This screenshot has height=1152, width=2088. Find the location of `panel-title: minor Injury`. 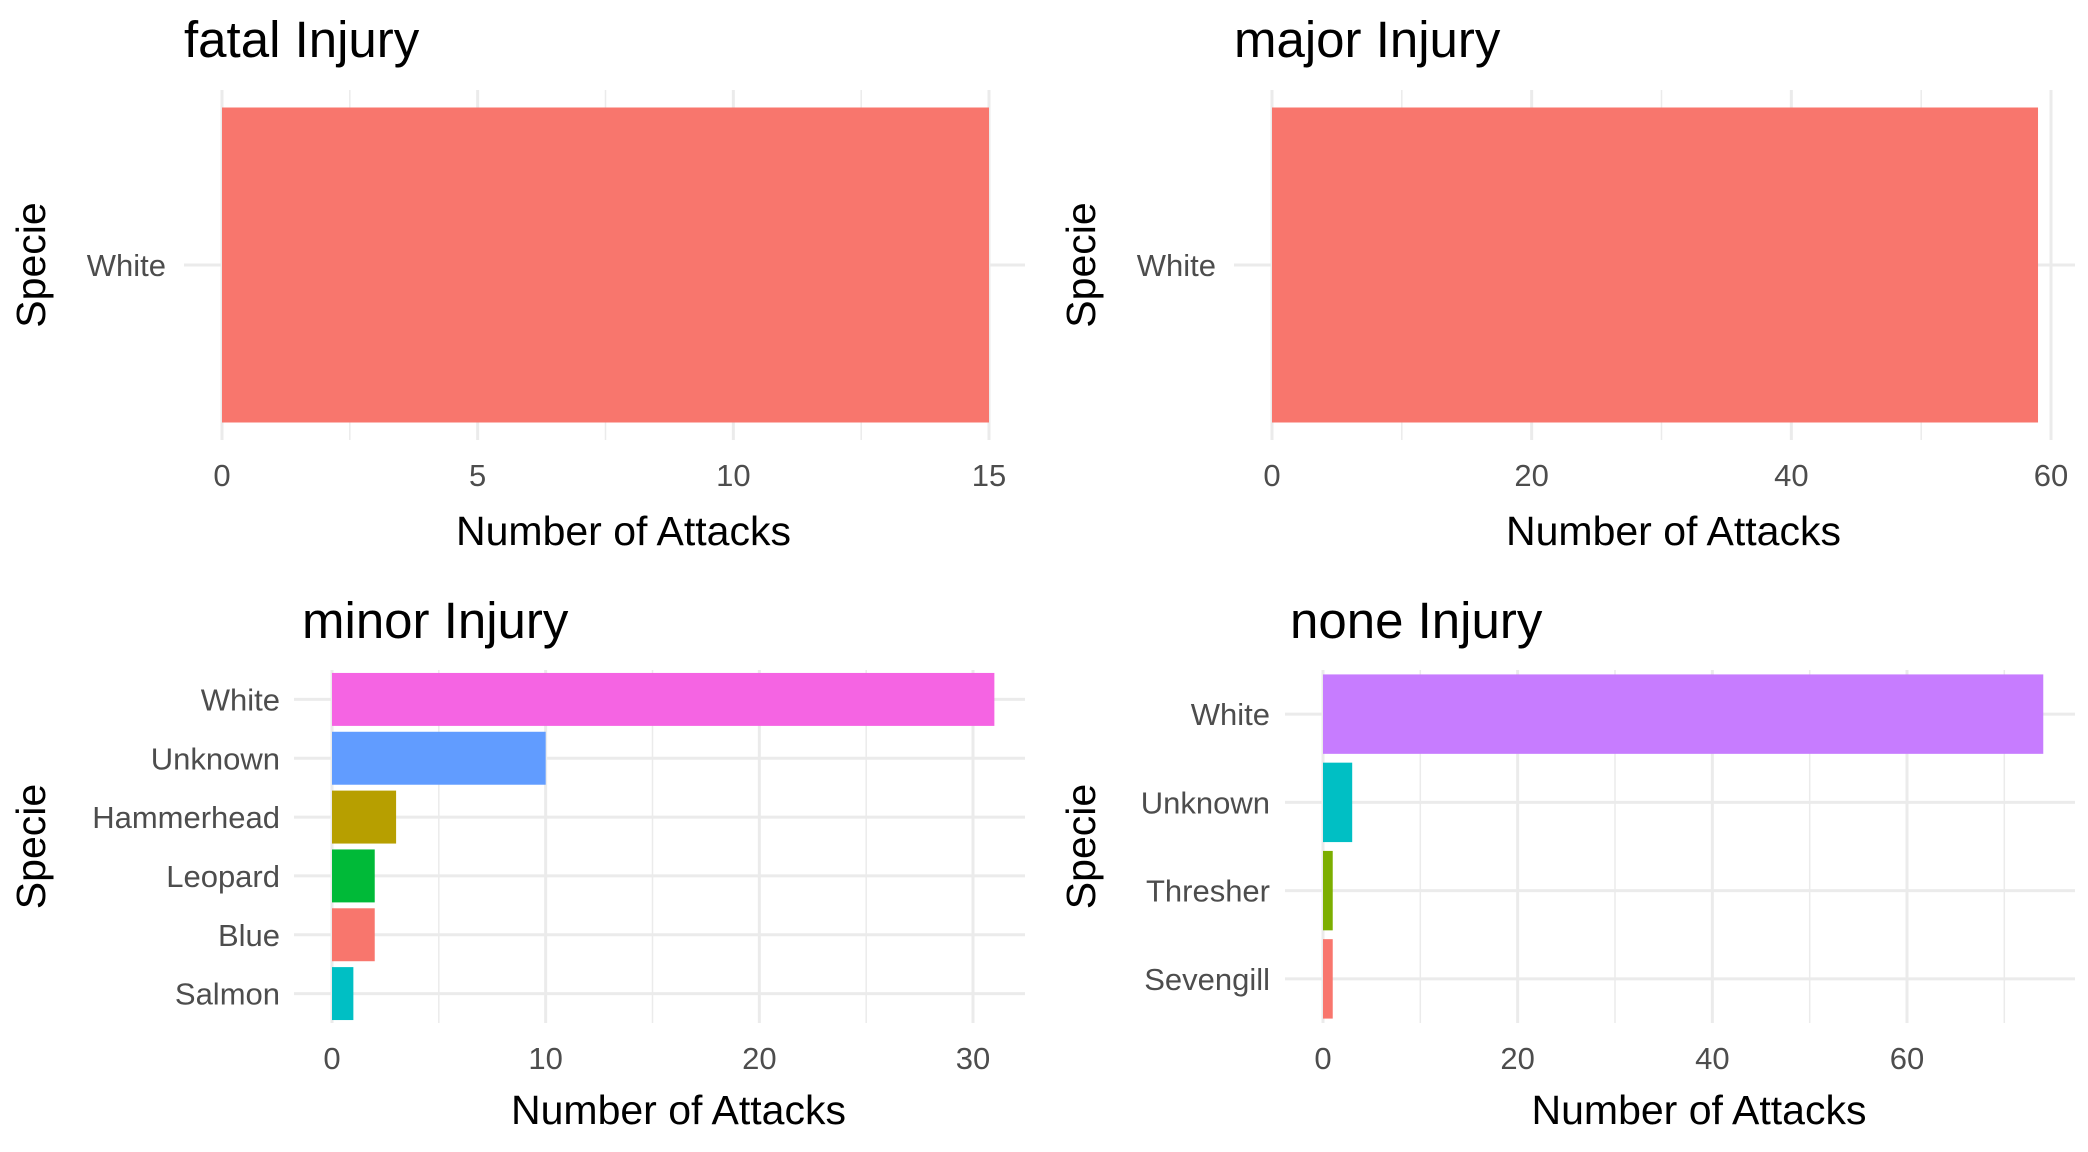

panel-title: minor Injury is located at coordinates (435, 620).